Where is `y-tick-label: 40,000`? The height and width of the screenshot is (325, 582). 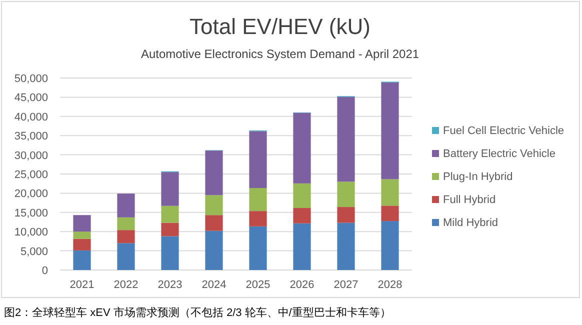 y-tick-label: 40,000 is located at coordinates (31, 117).